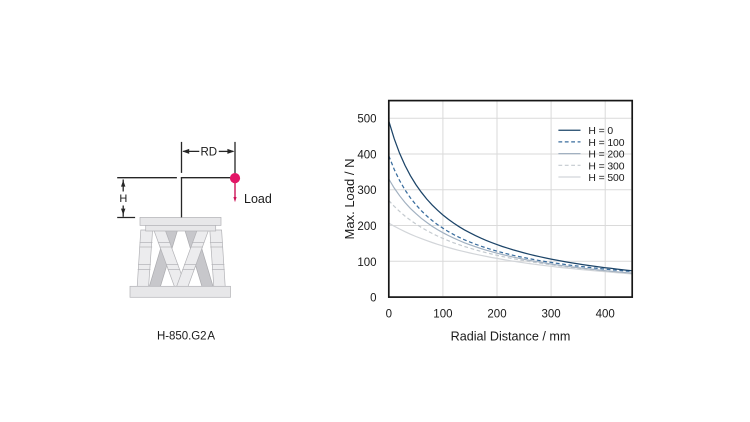  What do you see at coordinates (123, 199) in the screenshot?
I see `svg-text: H` at bounding box center [123, 199].